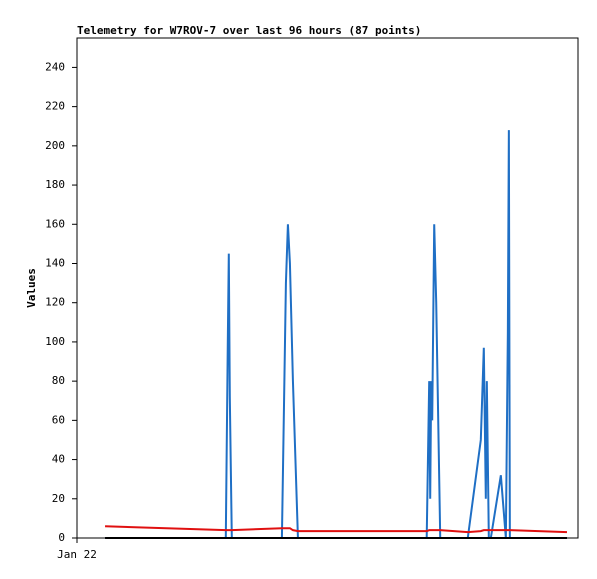 This screenshot has height=579, width=597. I want to click on y-tick-label: 100, so click(55, 341).